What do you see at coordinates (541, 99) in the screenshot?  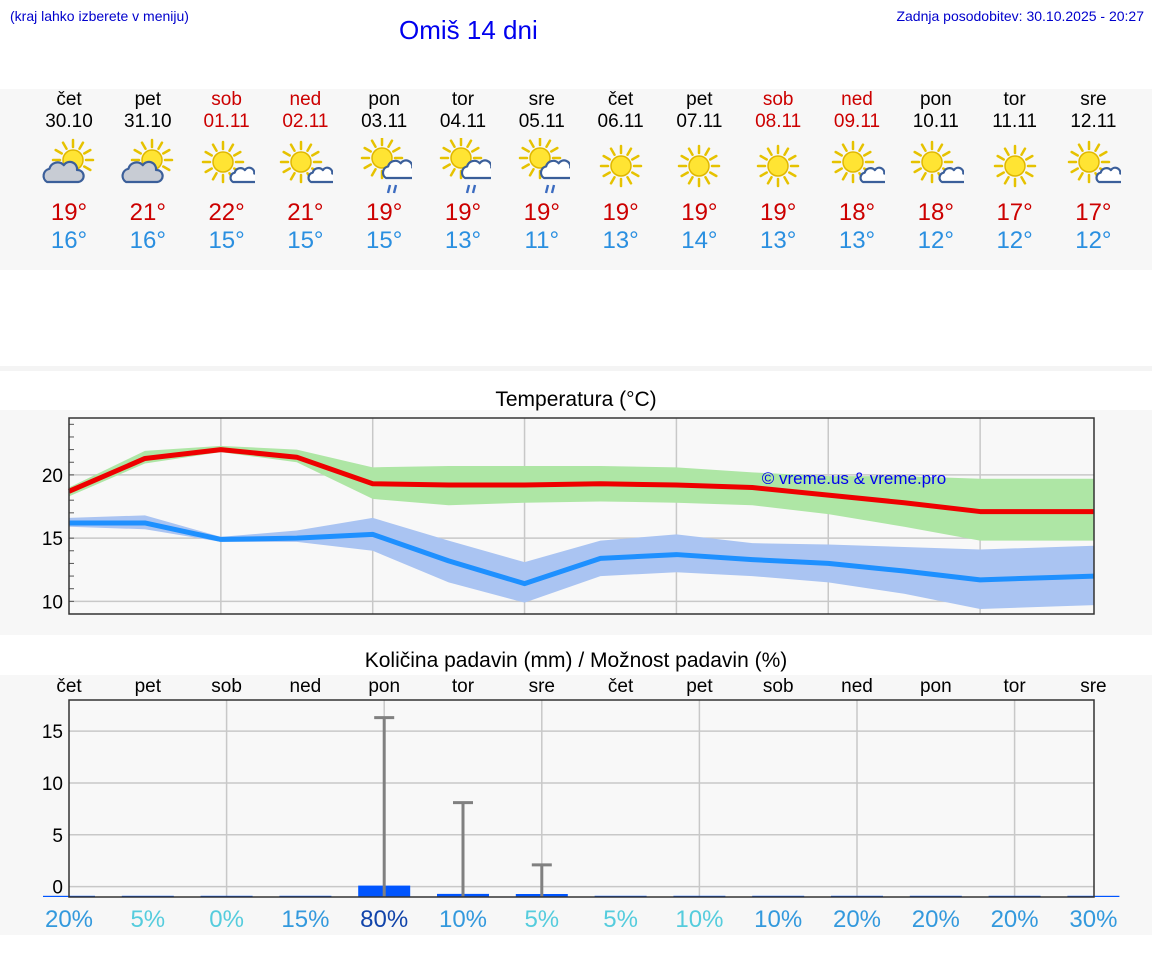 I see `day-name: sre` at bounding box center [541, 99].